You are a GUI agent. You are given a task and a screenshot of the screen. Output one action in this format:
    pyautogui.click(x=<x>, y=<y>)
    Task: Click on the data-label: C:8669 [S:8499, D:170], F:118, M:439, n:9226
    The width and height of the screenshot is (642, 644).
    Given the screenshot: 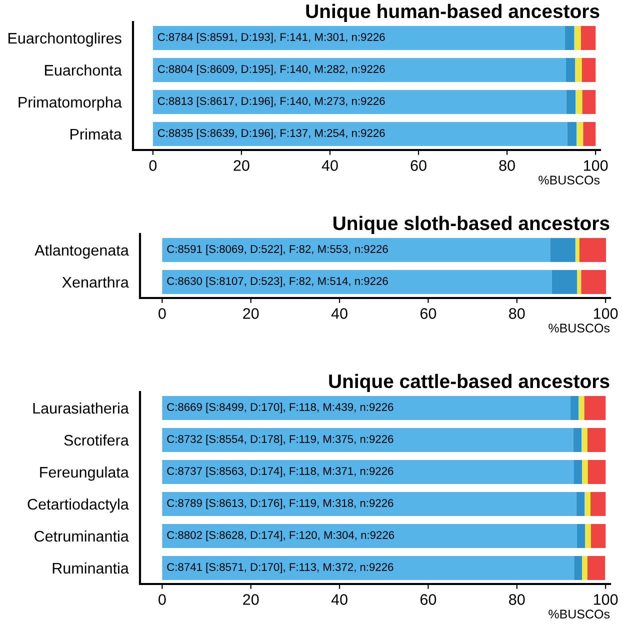 What is the action you would take?
    pyautogui.click(x=280, y=408)
    